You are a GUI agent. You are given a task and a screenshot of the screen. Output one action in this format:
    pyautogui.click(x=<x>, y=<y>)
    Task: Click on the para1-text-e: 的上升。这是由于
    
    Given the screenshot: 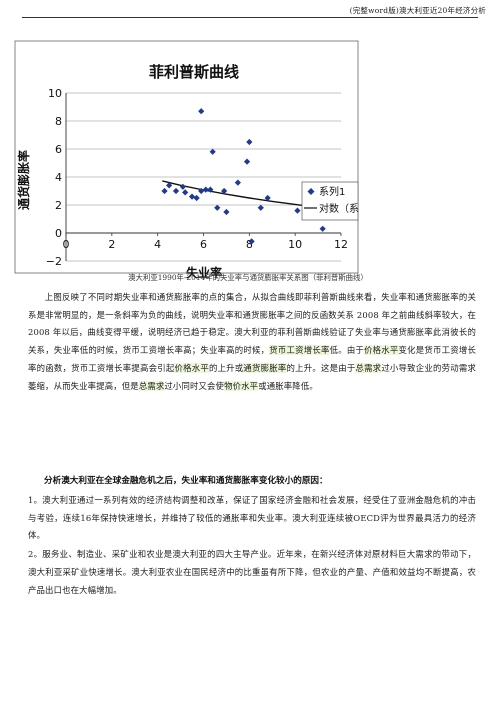 What is the action you would take?
    pyautogui.click(x=321, y=367)
    